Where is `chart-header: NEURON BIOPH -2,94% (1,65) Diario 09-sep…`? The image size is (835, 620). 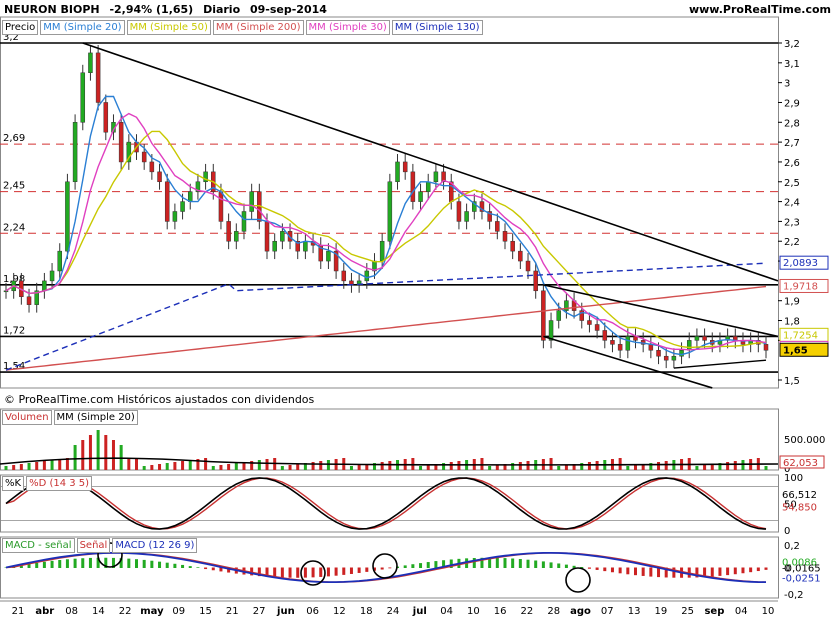 chart-header: NEURON BIOPH -2,94% (1,65) Diario 09-sep… is located at coordinates (168, 9).